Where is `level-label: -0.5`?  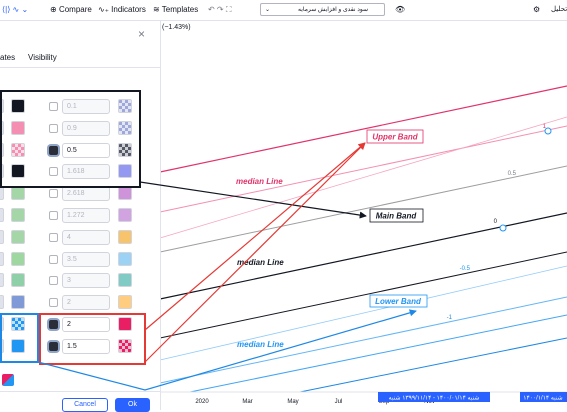 level-label: -0.5 is located at coordinates (465, 269).